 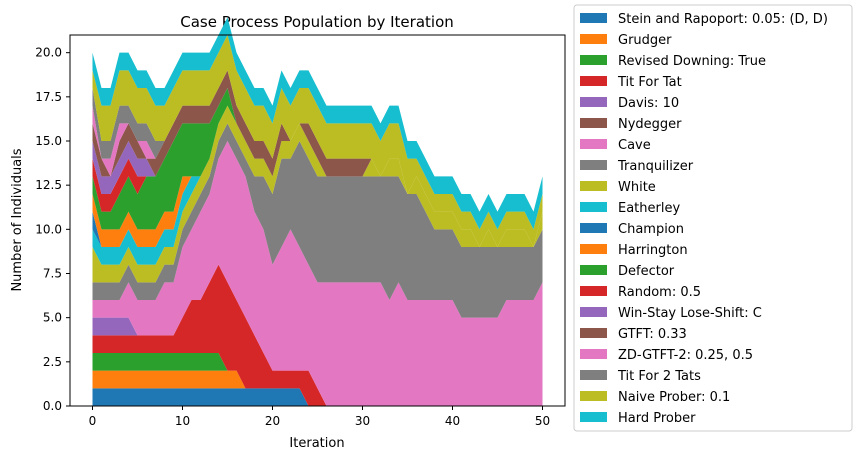 I want to click on legend-label-eatherley: Eatherley, so click(x=649, y=208).